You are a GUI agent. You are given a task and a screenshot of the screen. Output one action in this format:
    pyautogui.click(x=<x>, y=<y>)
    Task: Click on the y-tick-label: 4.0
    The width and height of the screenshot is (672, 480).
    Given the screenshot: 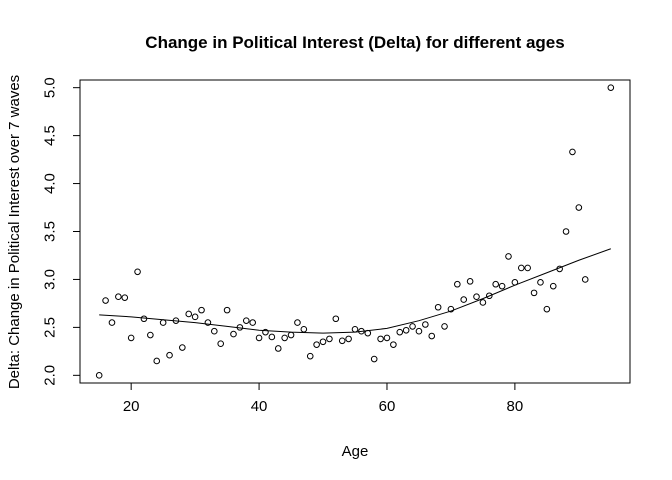 What is the action you would take?
    pyautogui.click(x=50, y=183)
    